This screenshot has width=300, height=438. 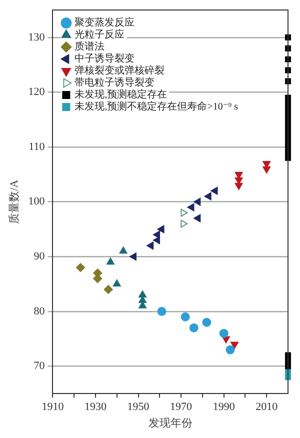 What do you see at coordinates (104, 22) in the screenshot?
I see `legend-label: 聚变蒸发反应` at bounding box center [104, 22].